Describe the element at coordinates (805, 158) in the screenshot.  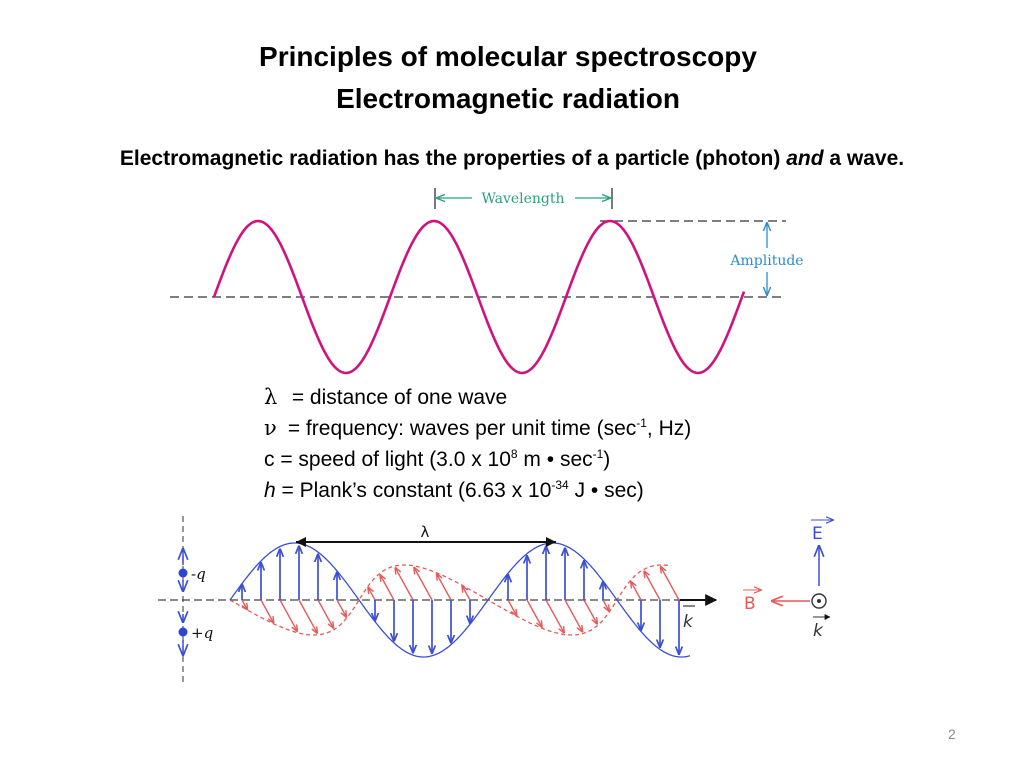
I see `intro-emphasis: and` at that location.